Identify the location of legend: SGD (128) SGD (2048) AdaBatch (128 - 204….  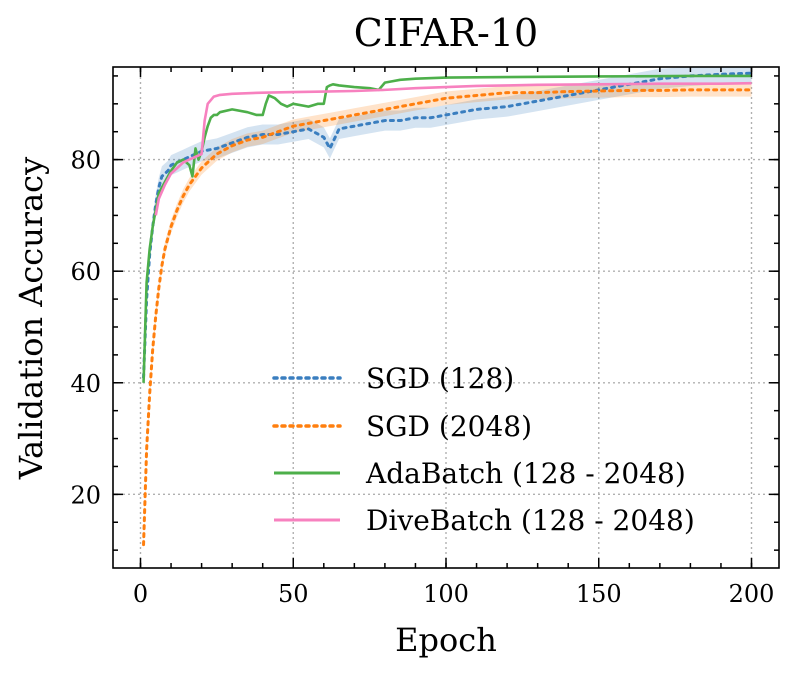
(483, 449).